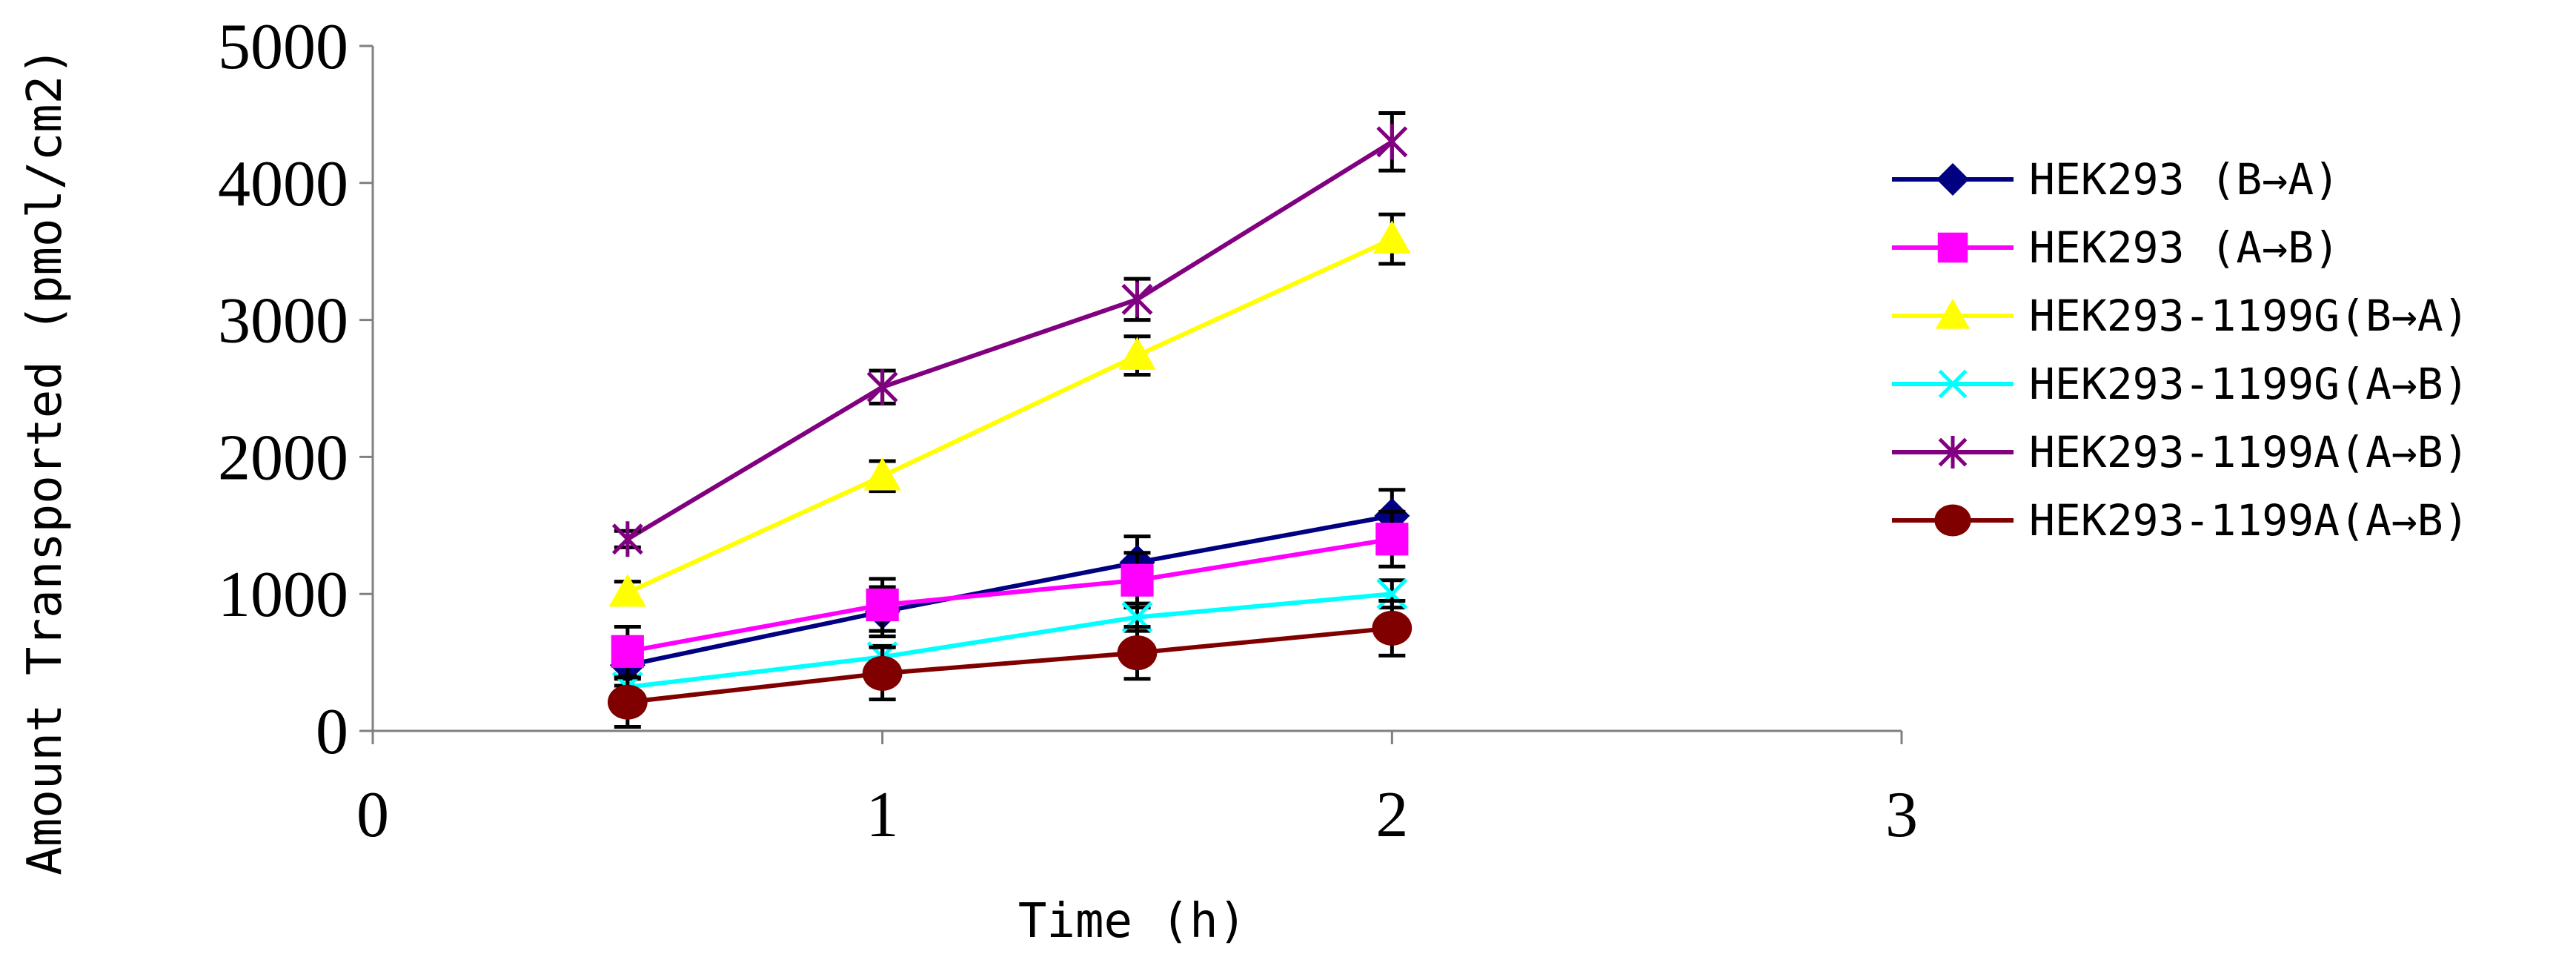  I want to click on legend-item: HEK293-1199G(A→B), so click(2180, 384).